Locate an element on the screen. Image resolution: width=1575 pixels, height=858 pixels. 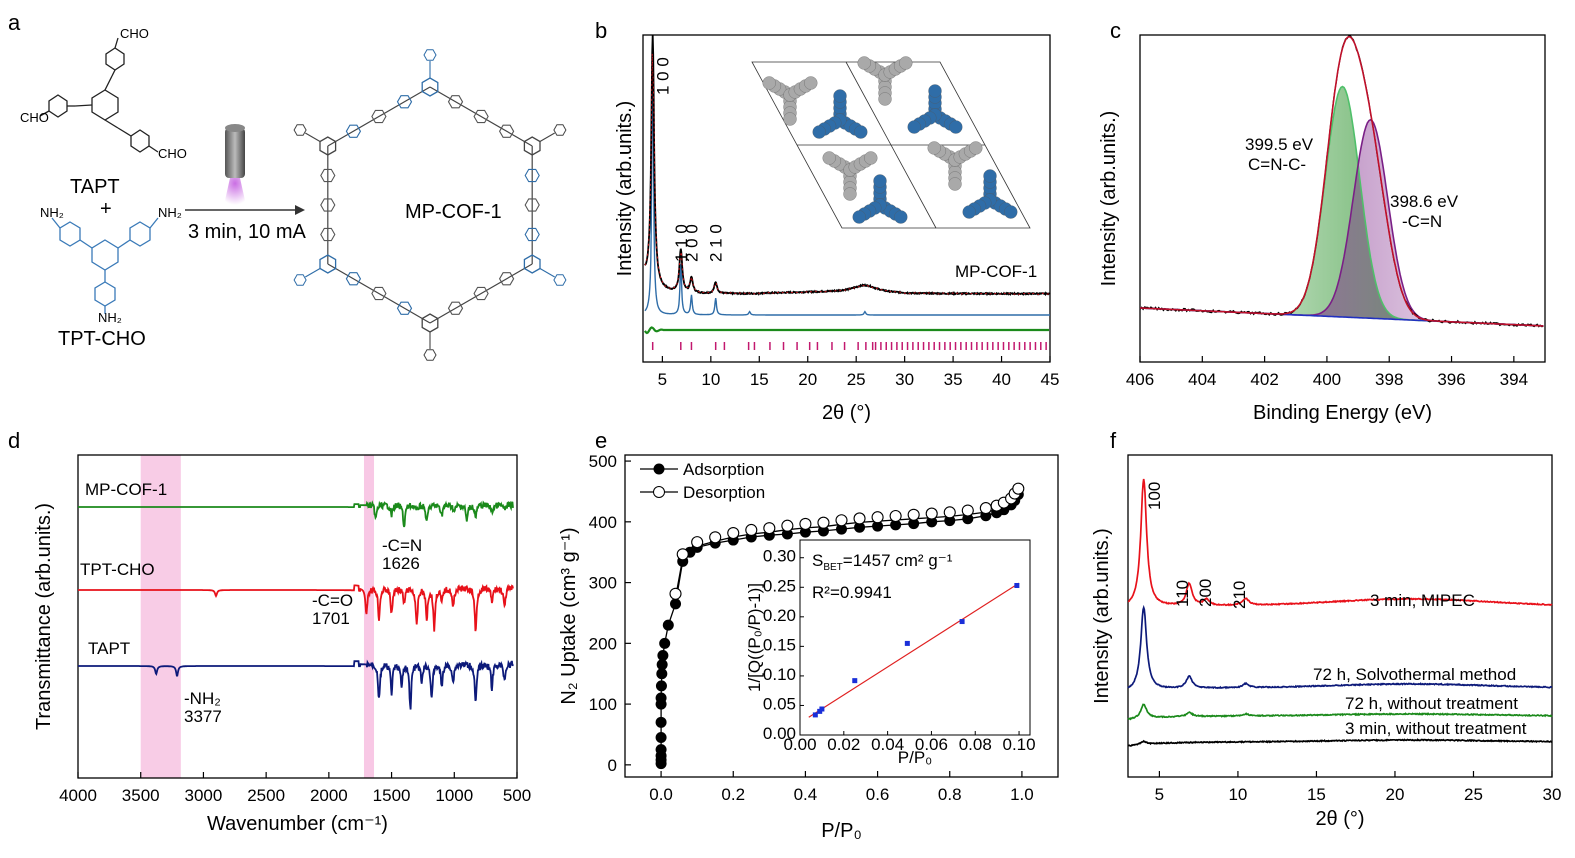
crystal-structure-inset is located at coordinates (891, 142).